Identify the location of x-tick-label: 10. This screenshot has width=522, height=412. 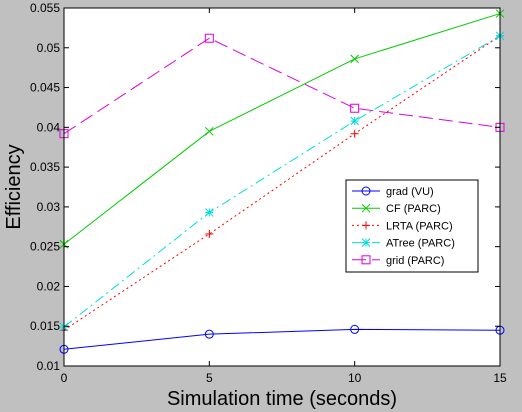
(355, 378).